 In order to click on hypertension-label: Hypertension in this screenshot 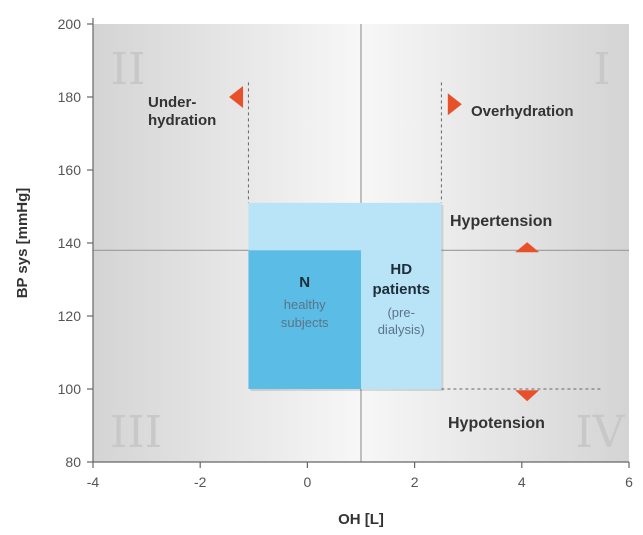, I will do `click(501, 221)`.